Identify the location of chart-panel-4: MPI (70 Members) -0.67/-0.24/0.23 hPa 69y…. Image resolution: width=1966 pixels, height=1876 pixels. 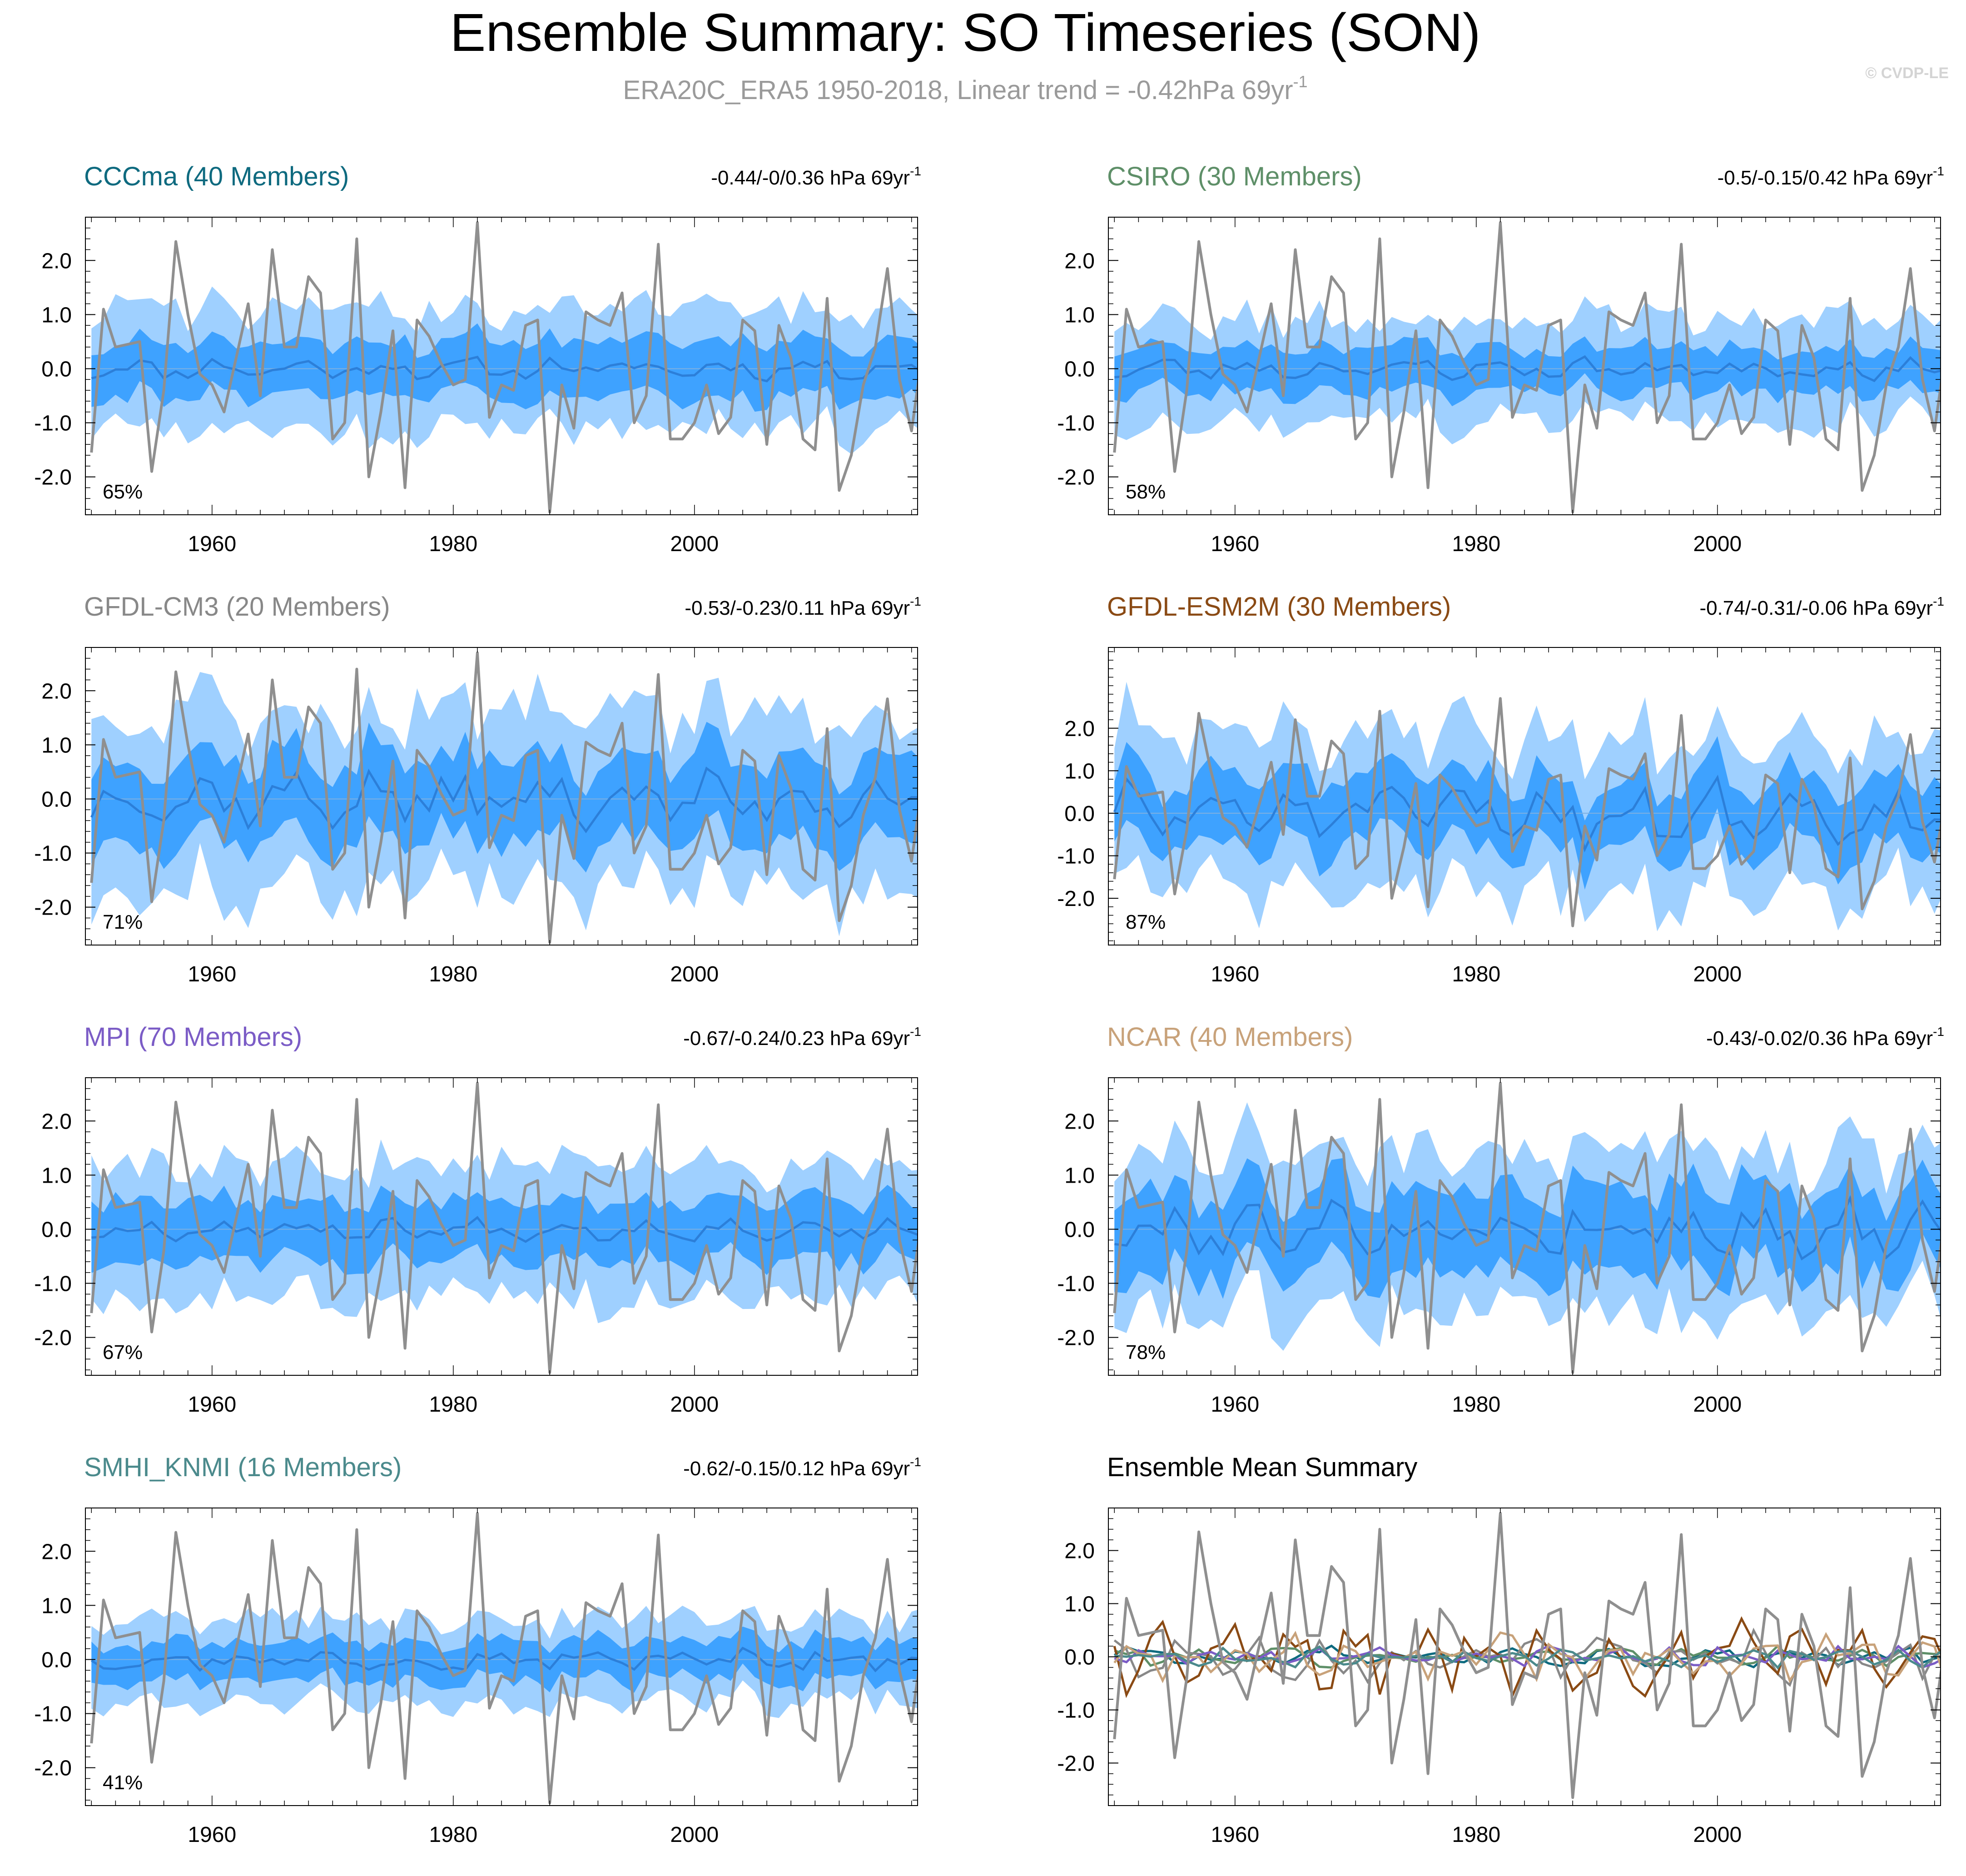
(477, 1220).